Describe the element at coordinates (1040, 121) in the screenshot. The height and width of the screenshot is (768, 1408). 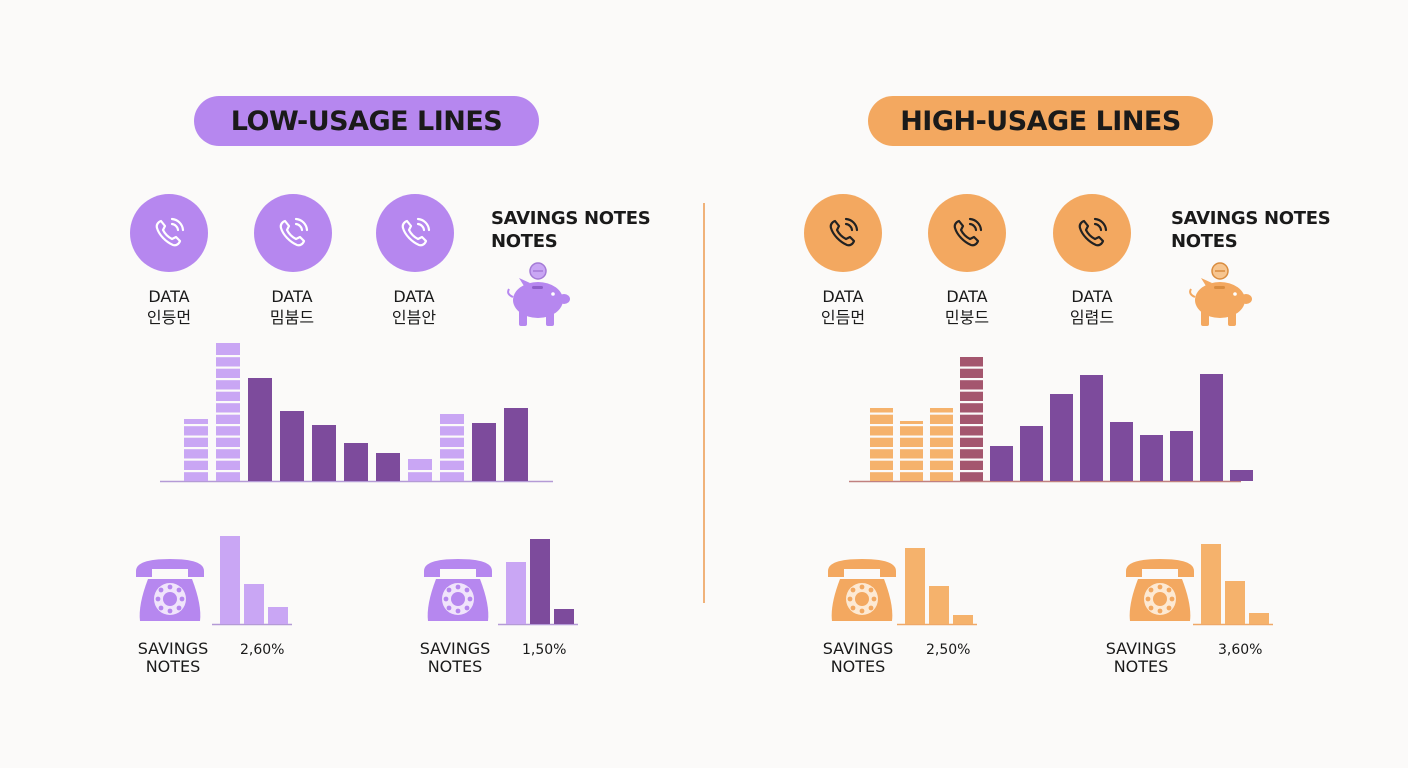
I see `high-usage-title: HIGH-USAGE LINES` at that location.